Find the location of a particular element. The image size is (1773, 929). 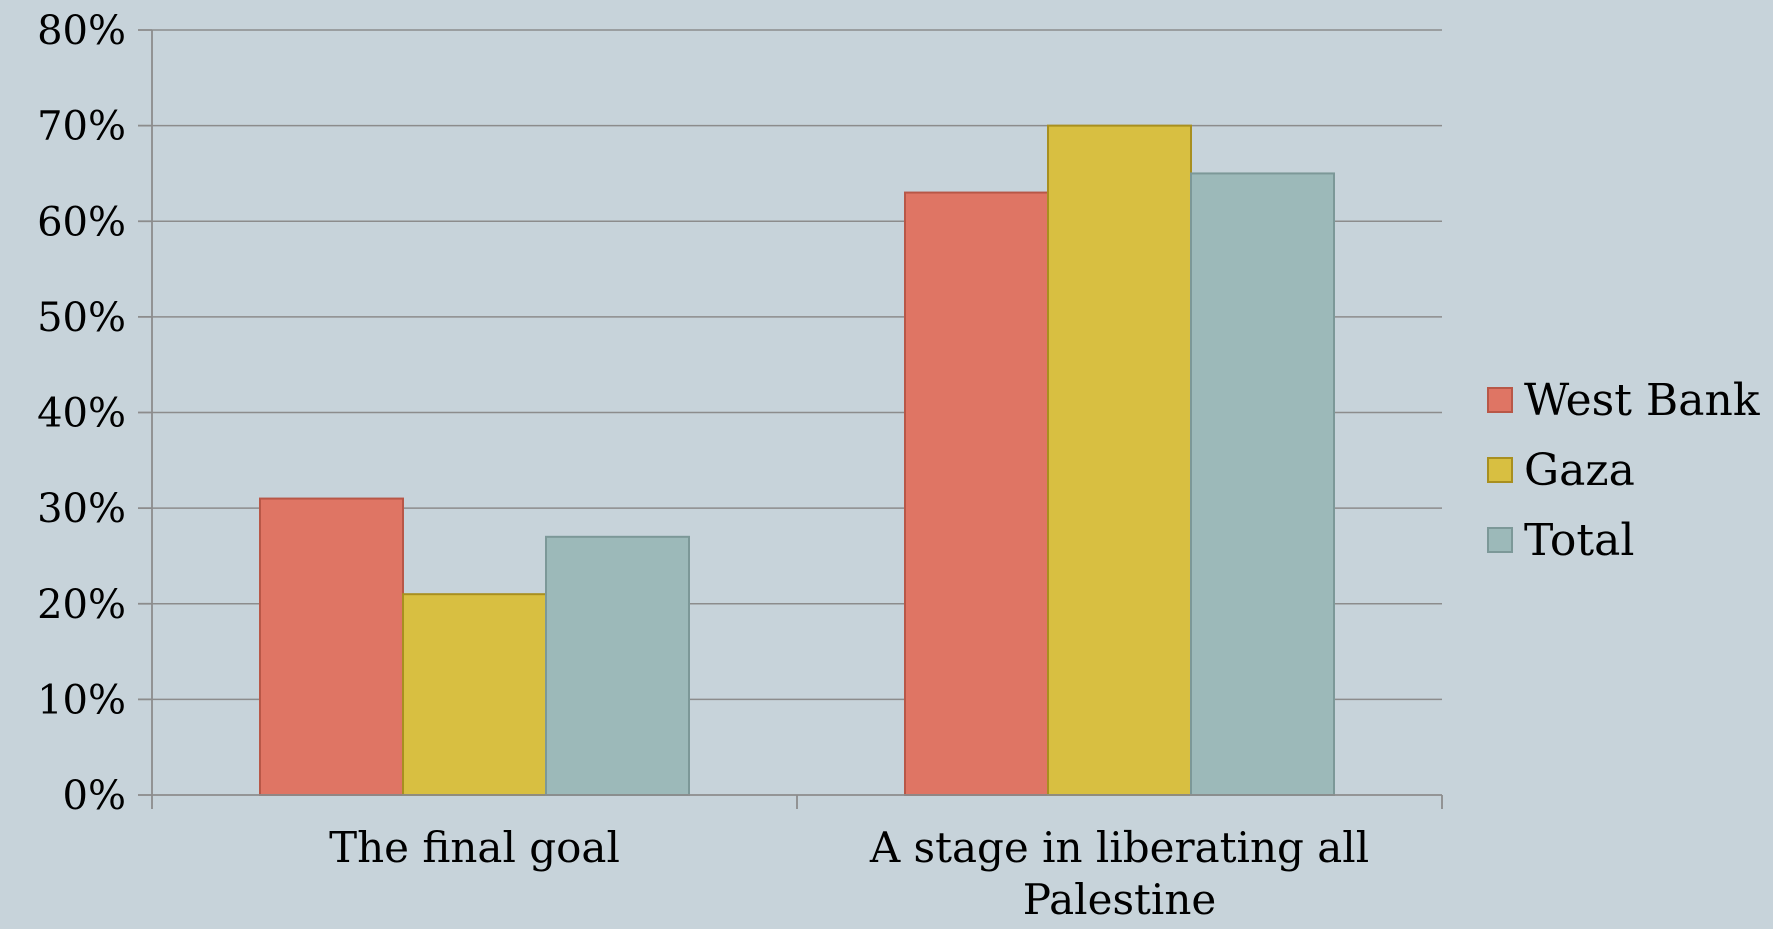

y-tick-label: 60% is located at coordinates (81, 222).